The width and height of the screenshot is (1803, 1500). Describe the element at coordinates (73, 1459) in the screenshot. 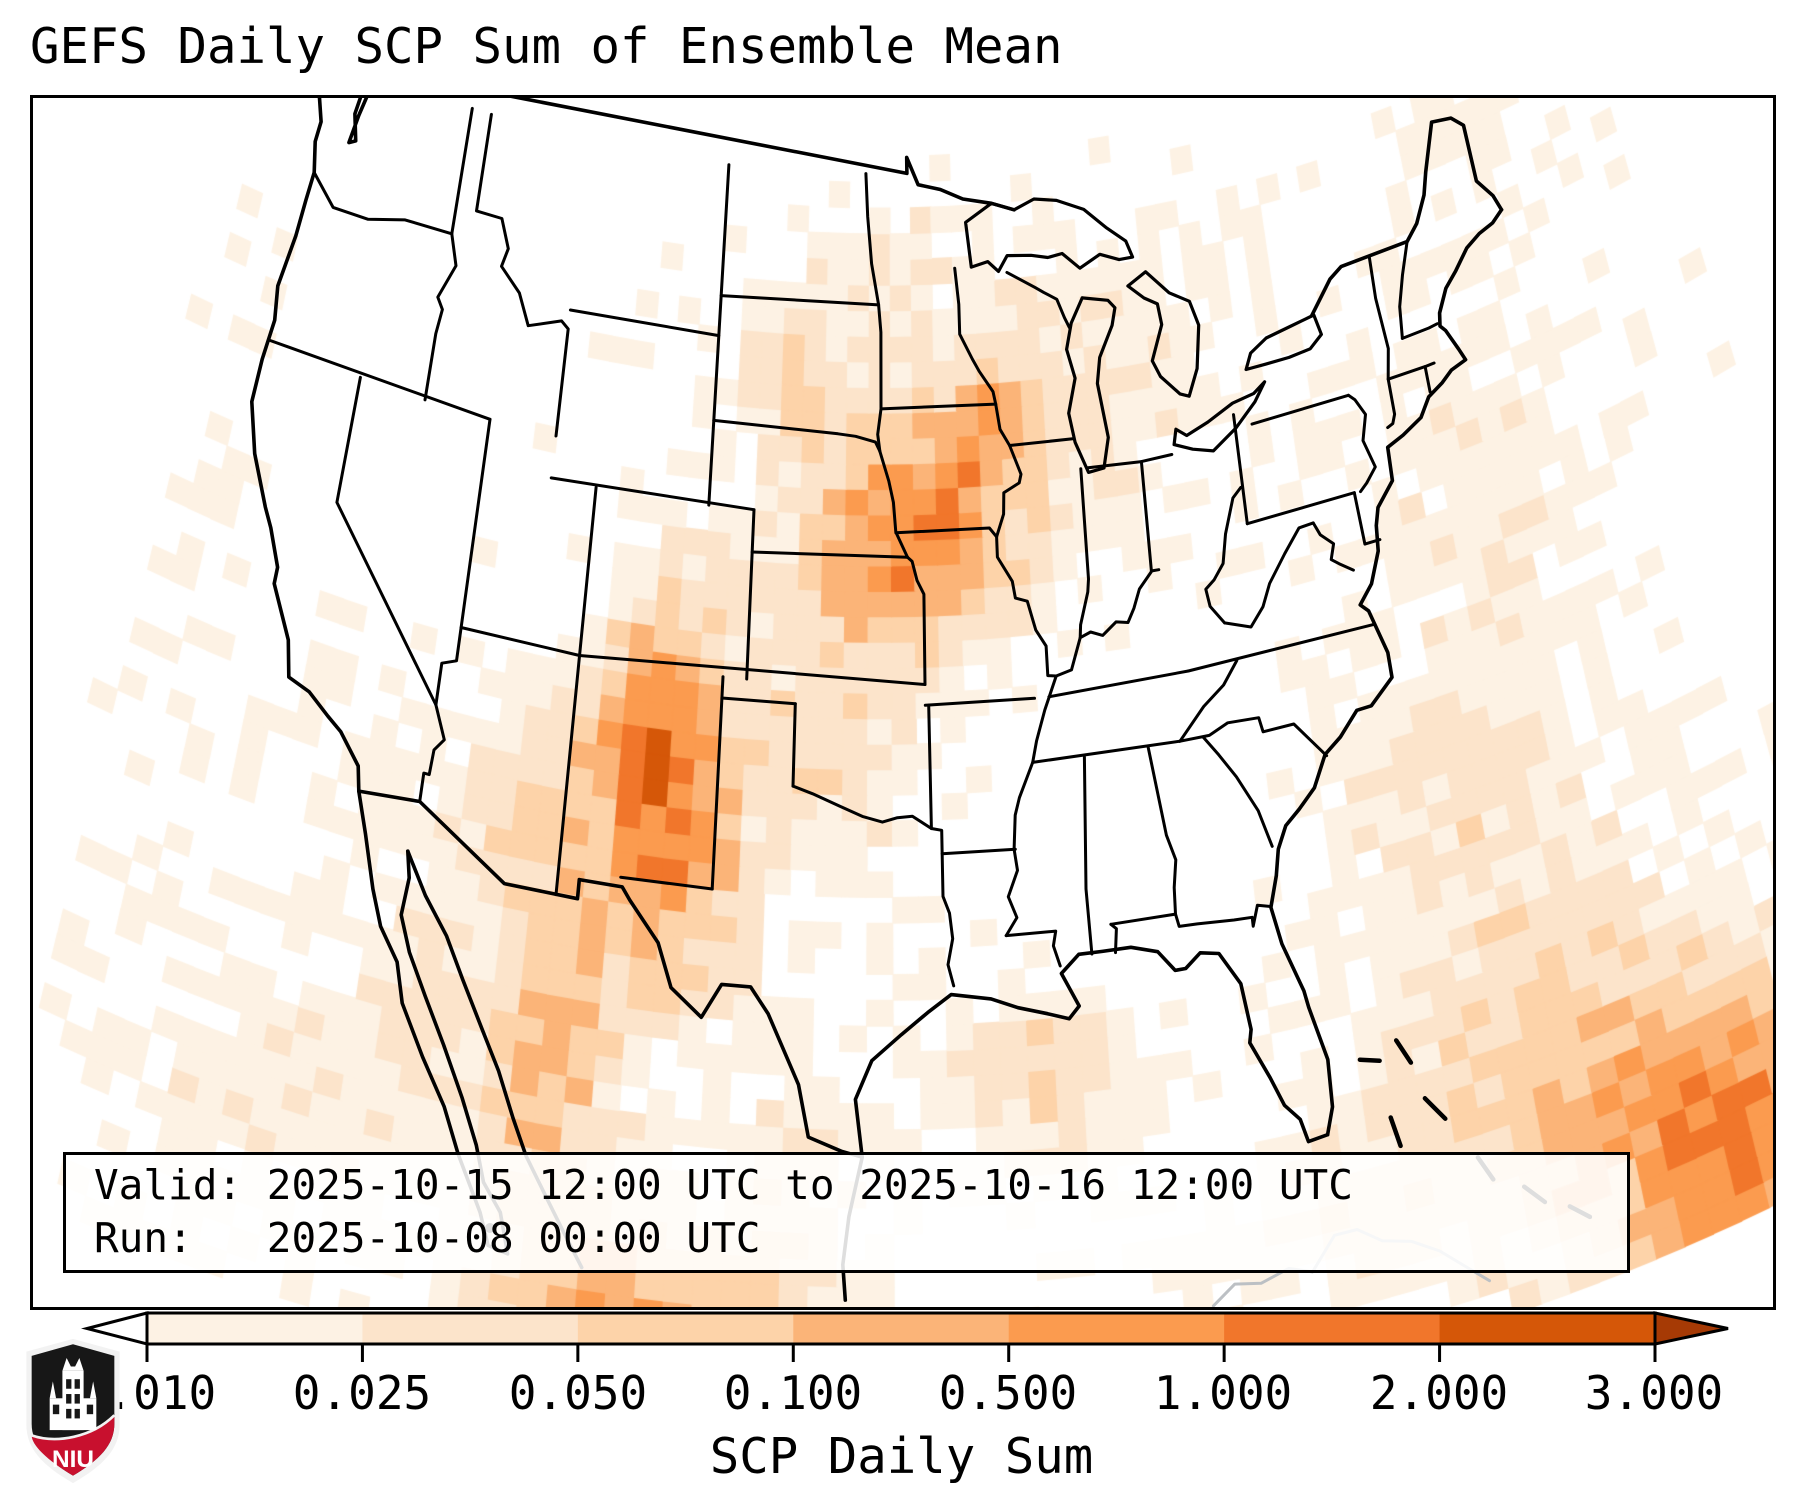

I see `logo-text: NIU` at that location.